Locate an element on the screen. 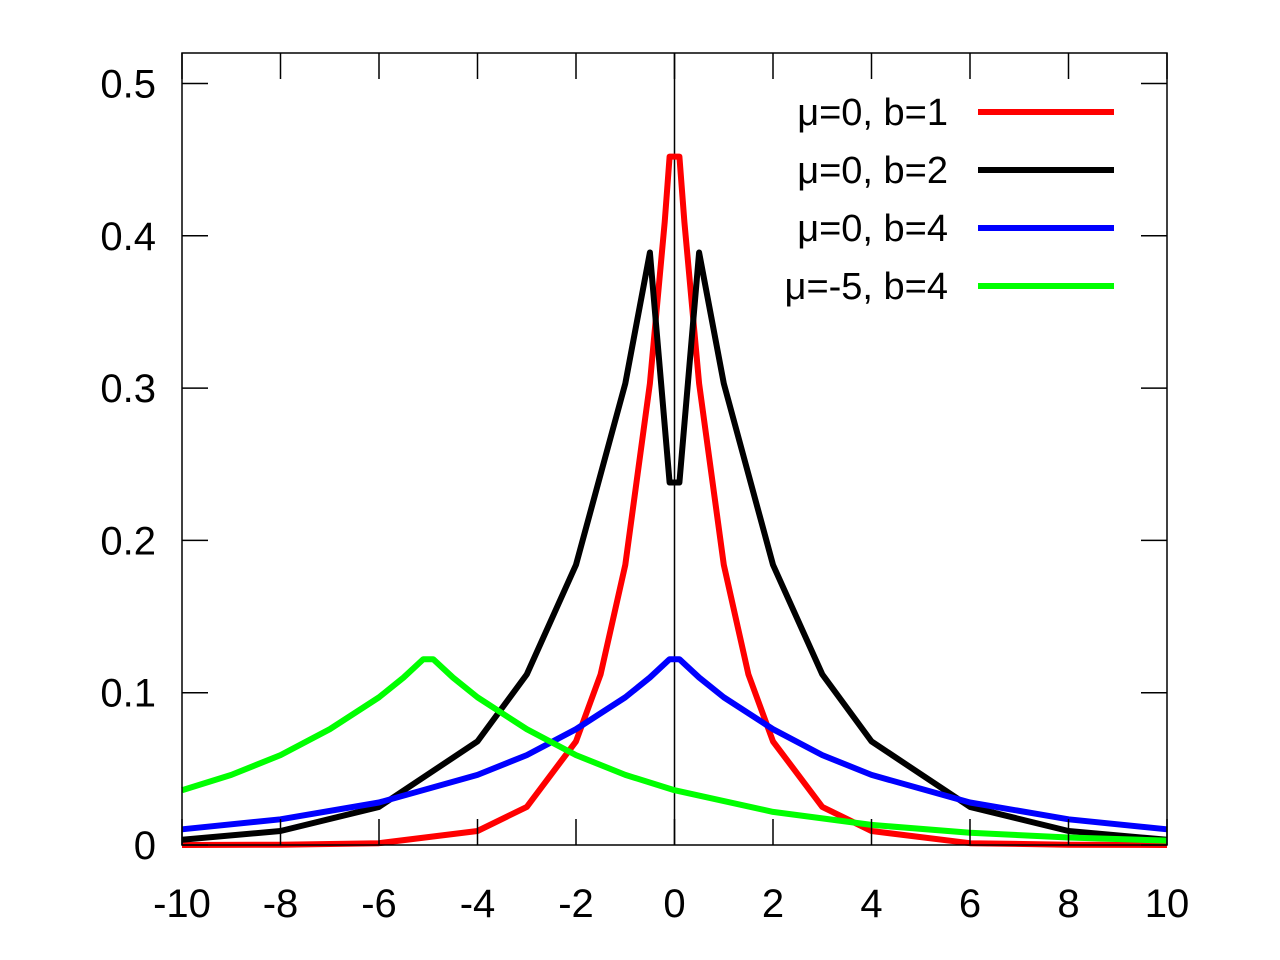 This screenshot has width=1280, height=960. legend-label-1: μ=0, b=1 is located at coordinates (872, 113).